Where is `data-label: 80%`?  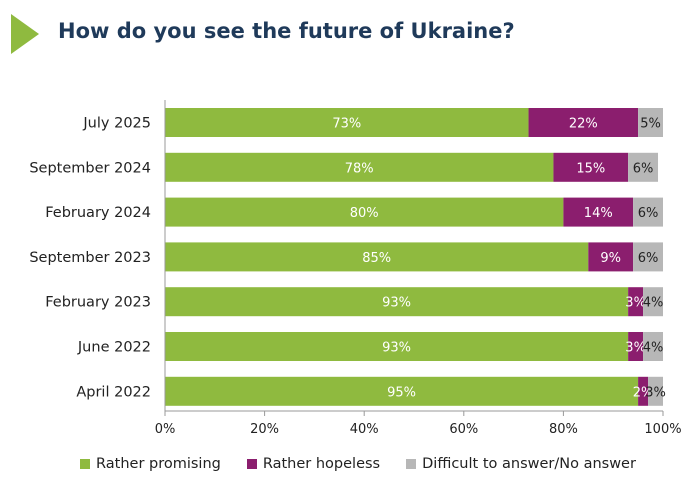
data-label: 80% is located at coordinates (364, 213).